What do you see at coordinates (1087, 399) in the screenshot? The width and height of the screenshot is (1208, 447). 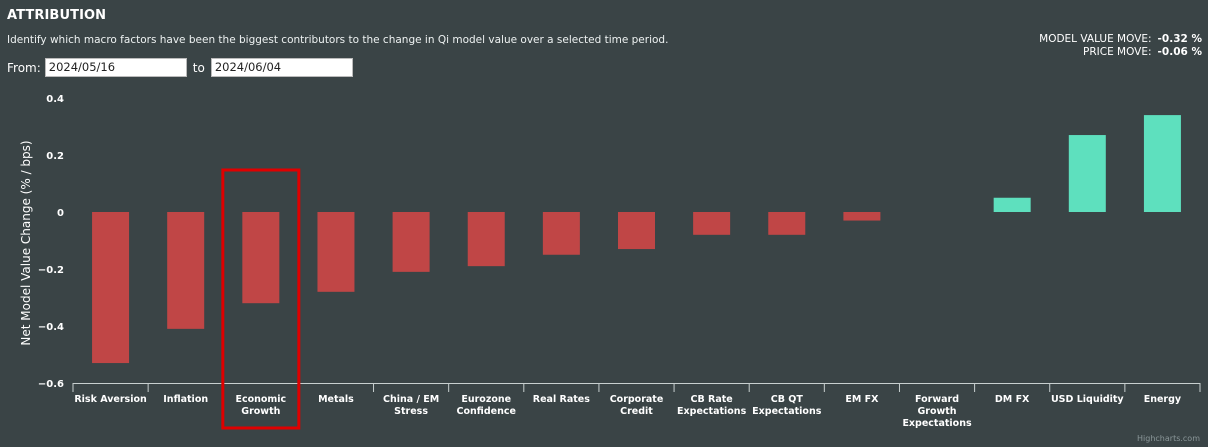 I see `x-category-label: USD Liquidity` at bounding box center [1087, 399].